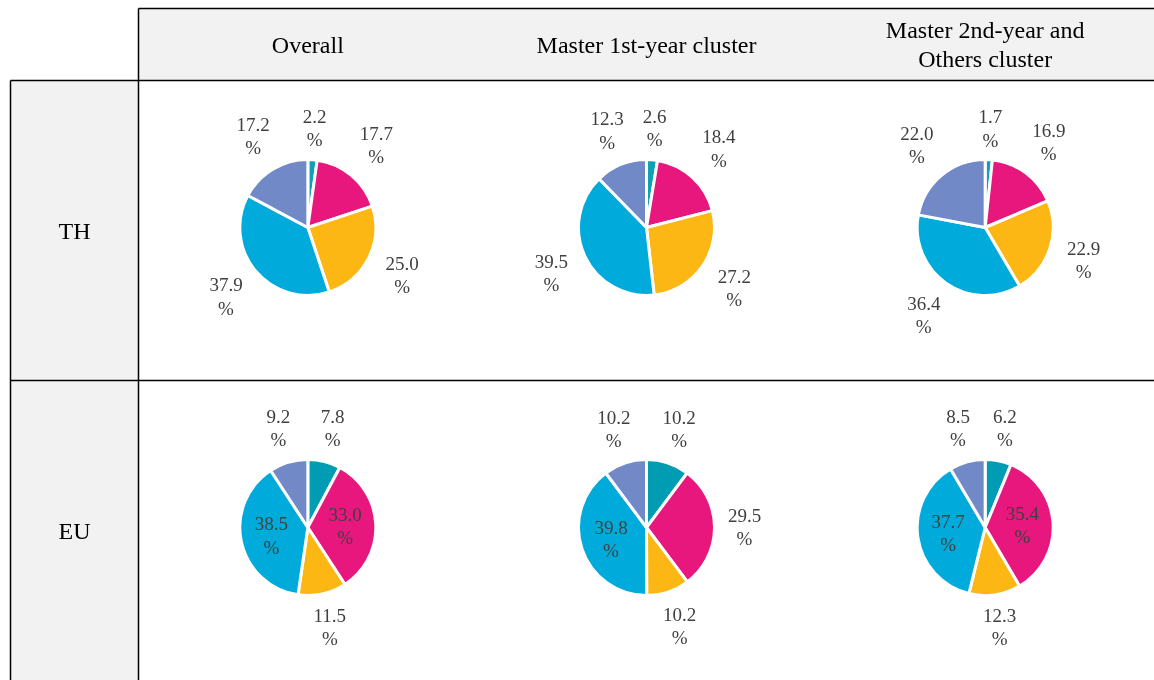 This screenshot has width=1154, height=680. I want to click on chart-title: Overall, so click(308, 44).